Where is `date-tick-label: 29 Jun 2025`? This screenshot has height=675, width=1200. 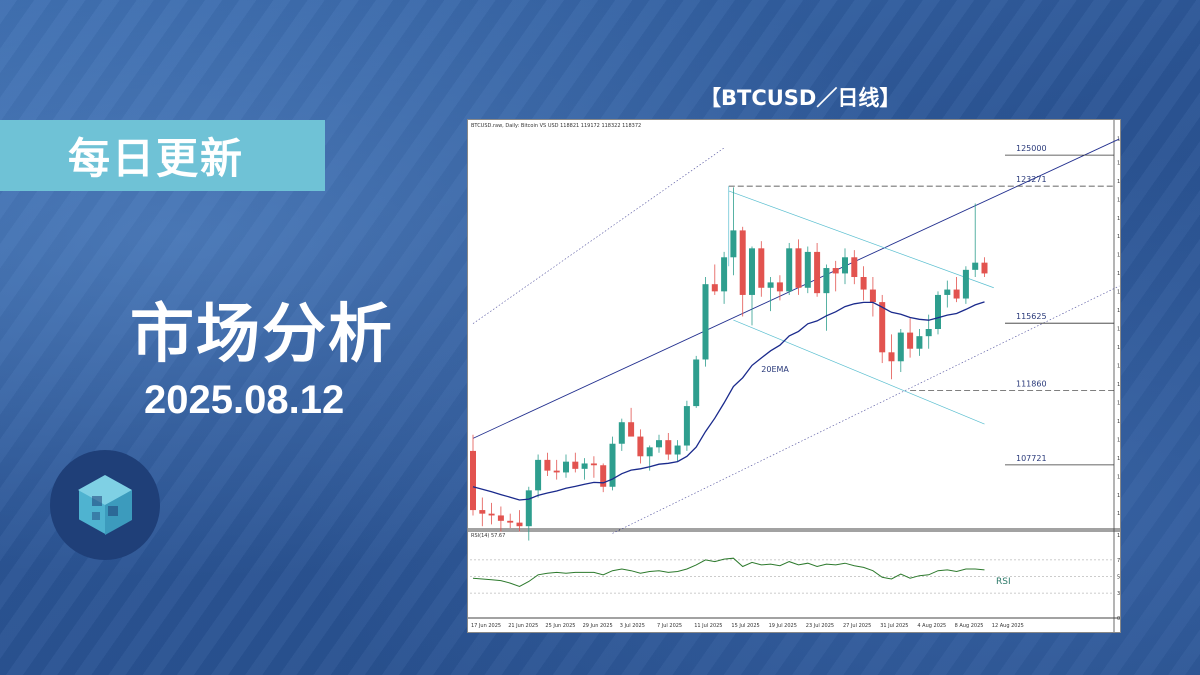
date-tick-label: 29 Jun 2025 is located at coordinates (598, 626).